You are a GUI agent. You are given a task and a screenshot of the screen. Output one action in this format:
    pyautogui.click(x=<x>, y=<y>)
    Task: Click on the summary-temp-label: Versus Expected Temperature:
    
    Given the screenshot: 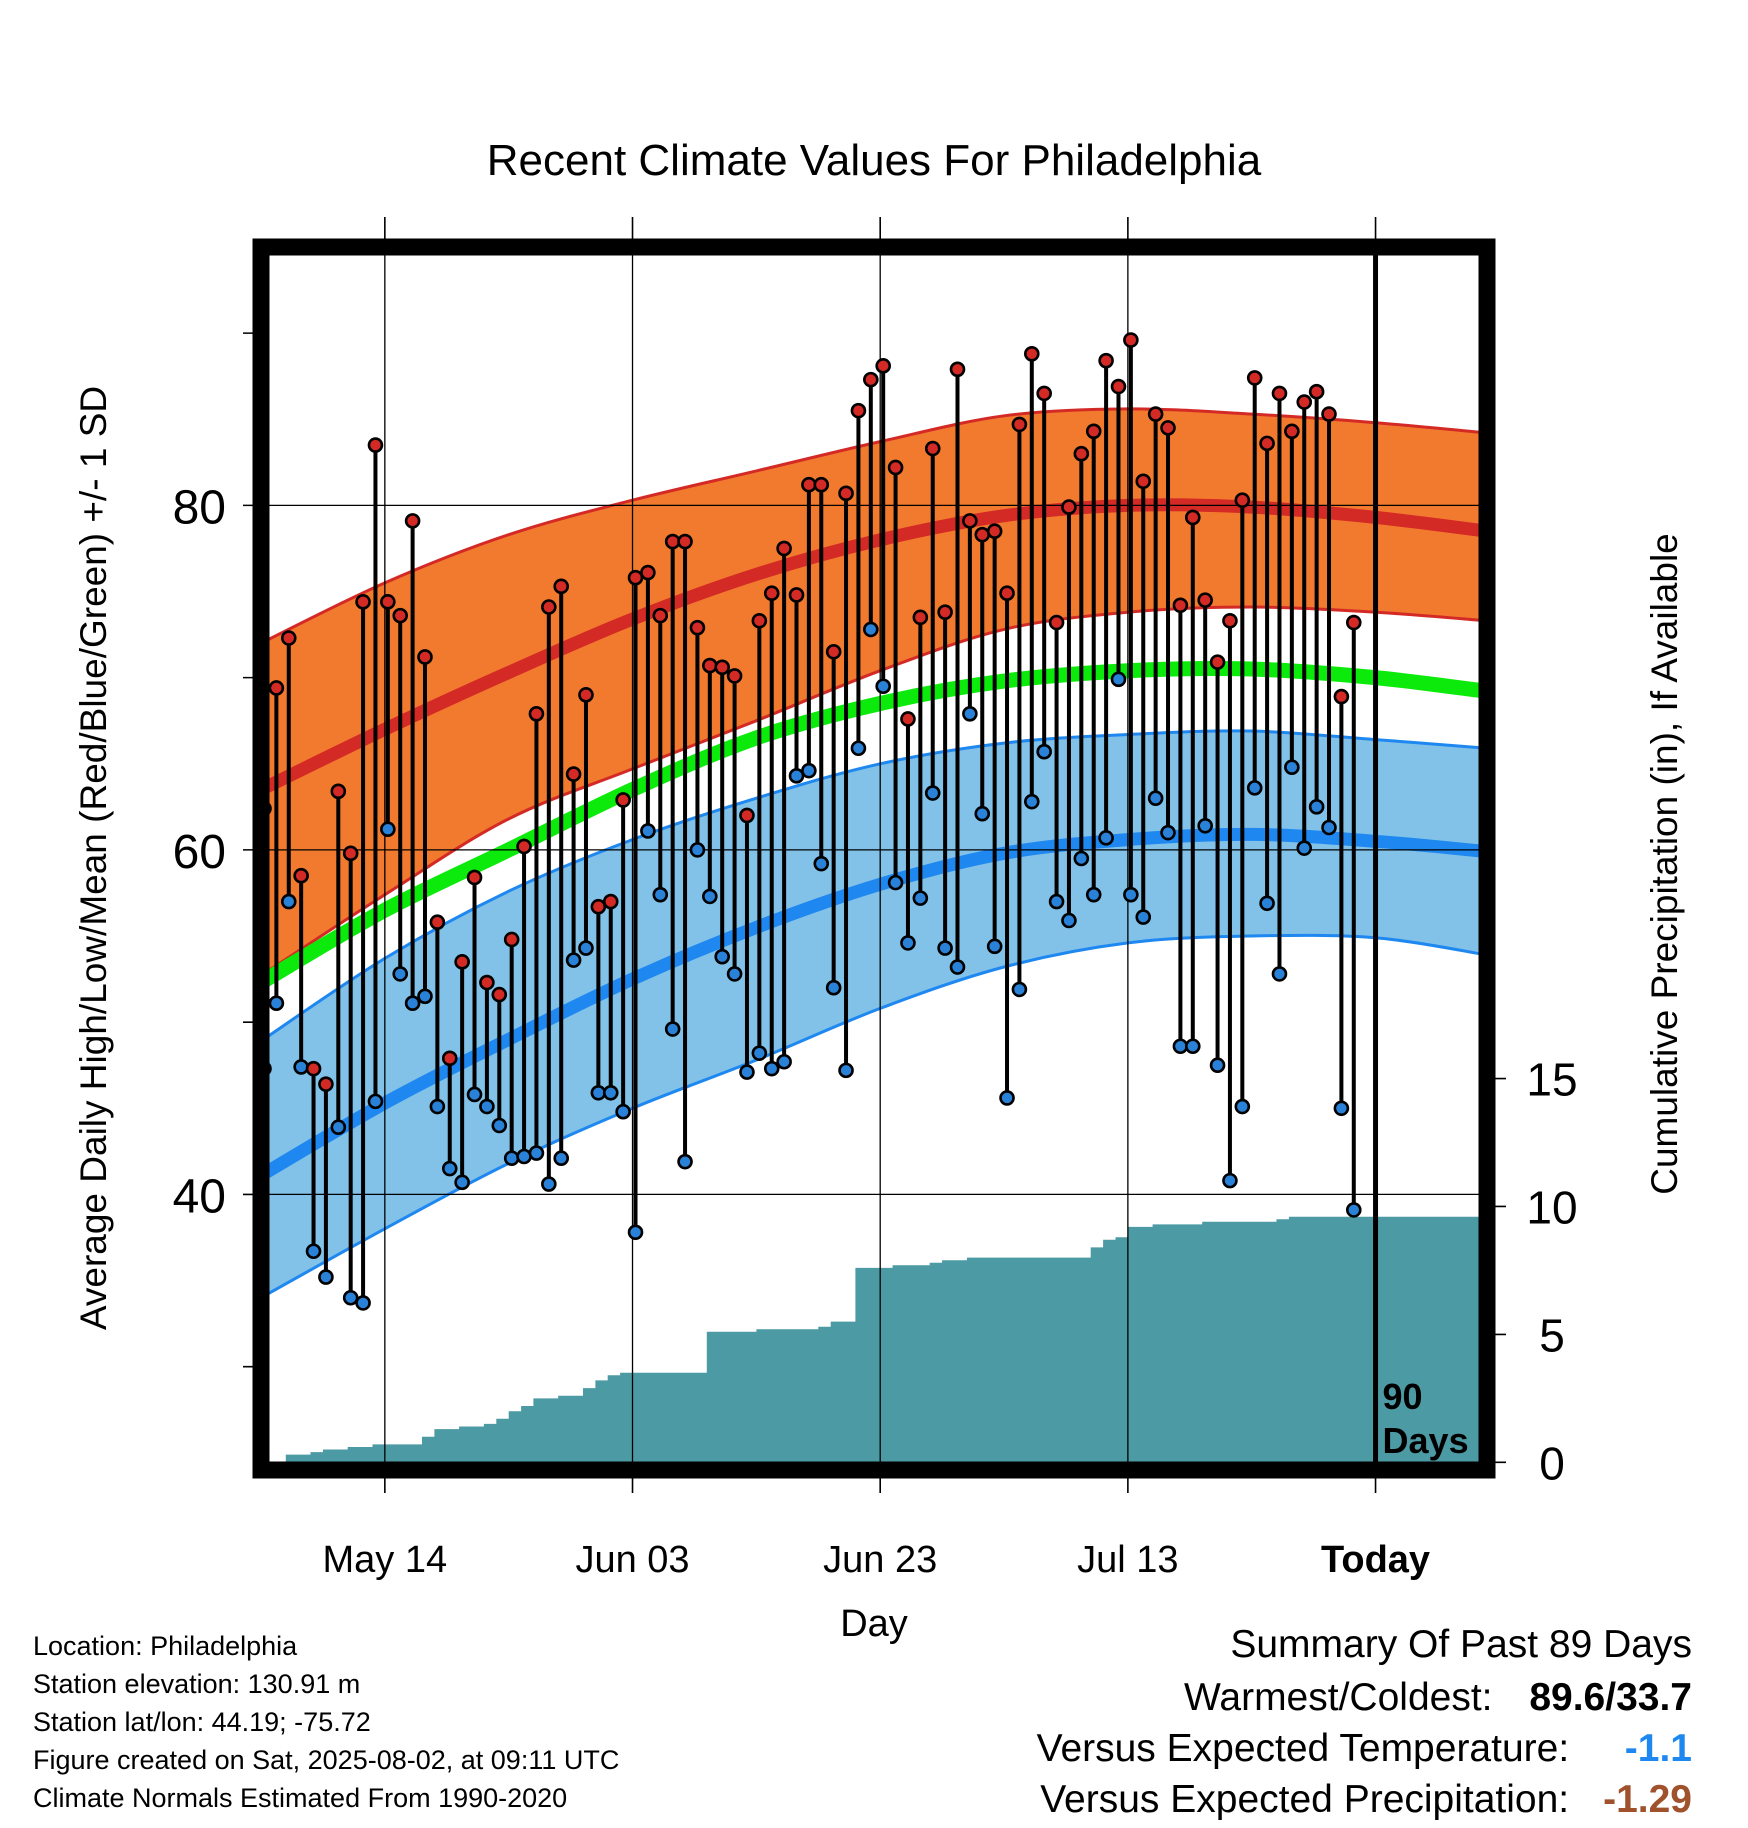 What is the action you would take?
    pyautogui.click(x=1303, y=1748)
    